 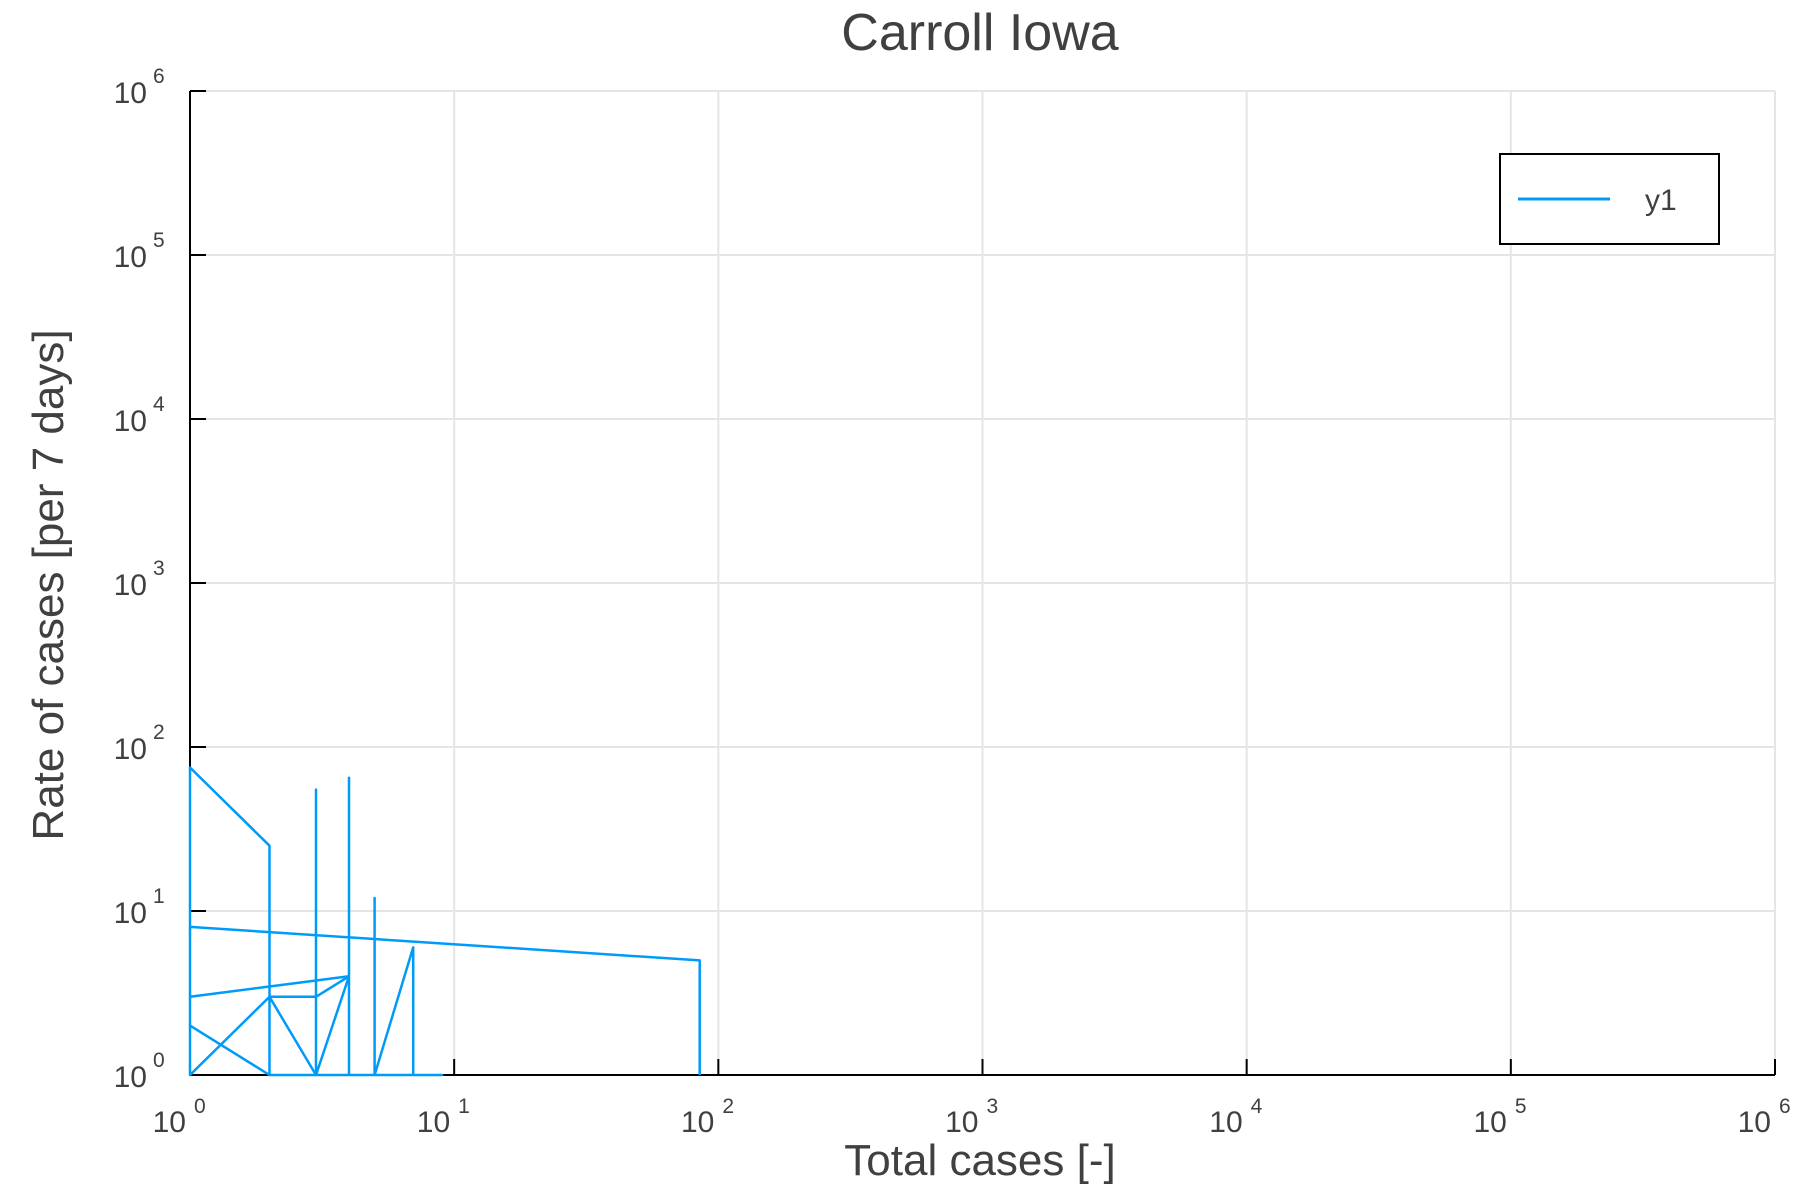 What do you see at coordinates (48, 584) in the screenshot?
I see `y-axis-label: Rate of cases [per 7 days]` at bounding box center [48, 584].